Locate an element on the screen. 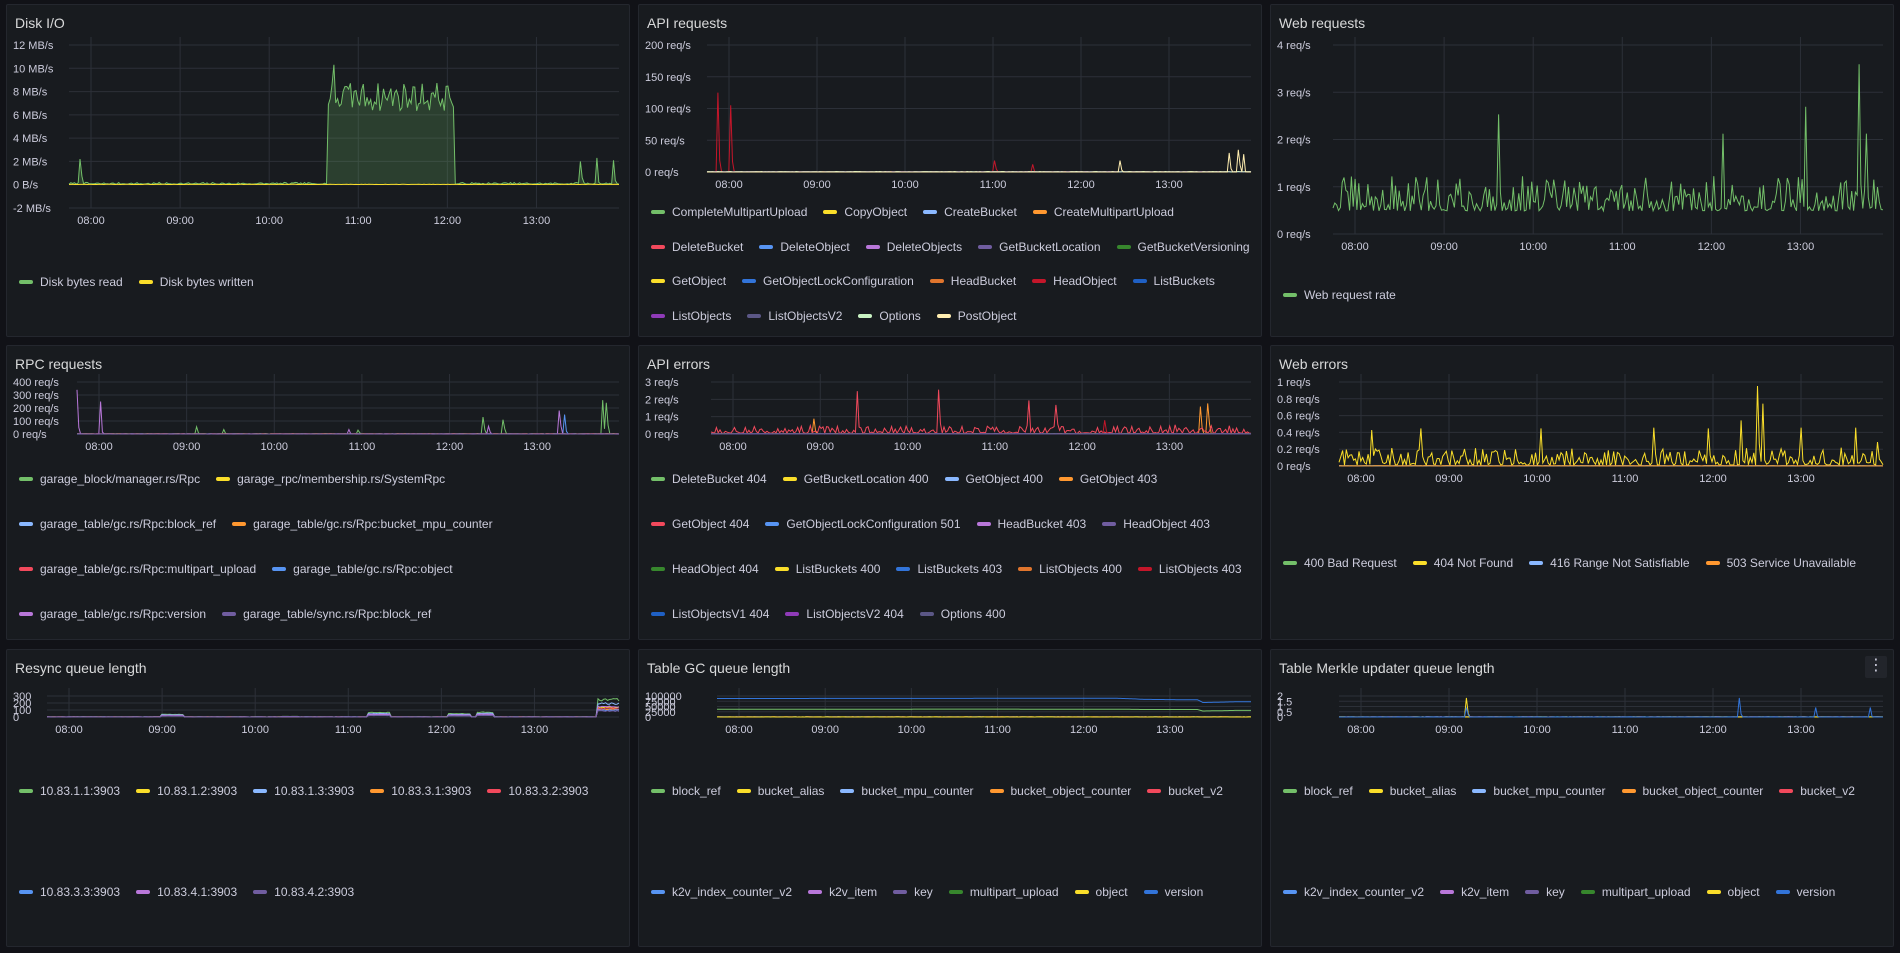  legend-item: ListObjectsV2 is located at coordinates (794, 316).